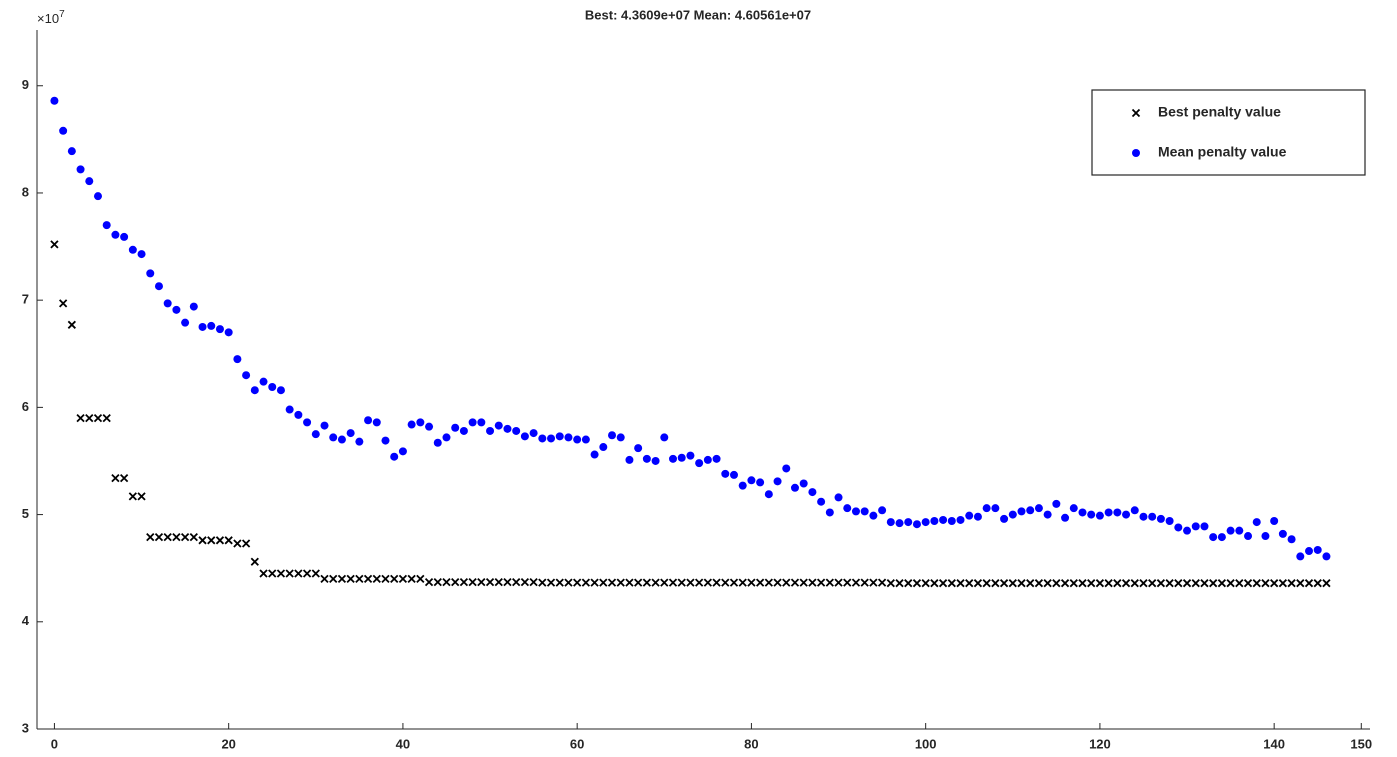 This screenshot has height=757, width=1397. What do you see at coordinates (228, 743) in the screenshot?
I see `x-tick-label: 20` at bounding box center [228, 743].